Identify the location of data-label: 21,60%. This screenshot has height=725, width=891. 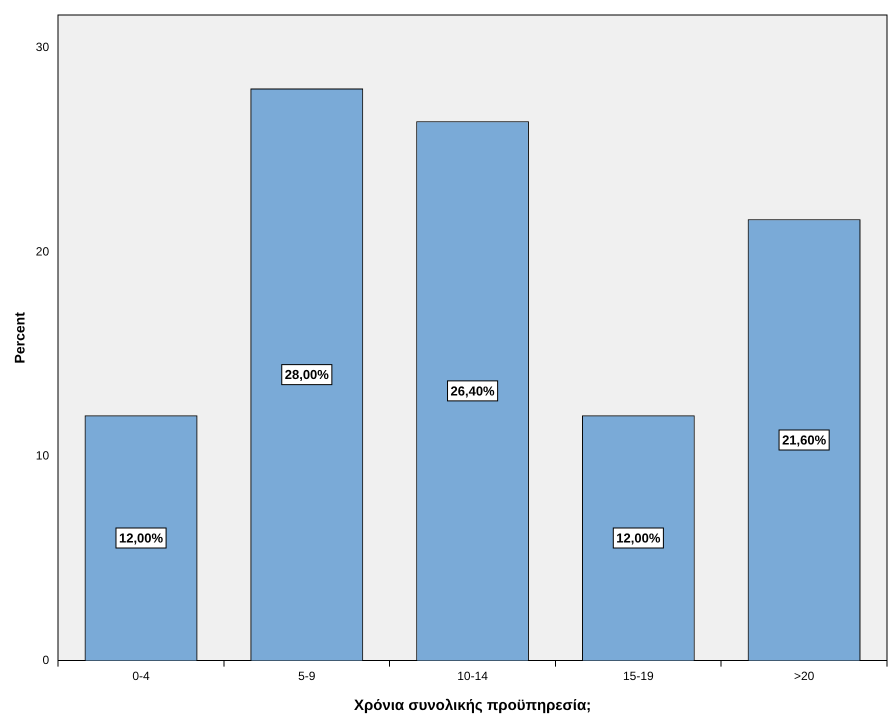
(804, 440).